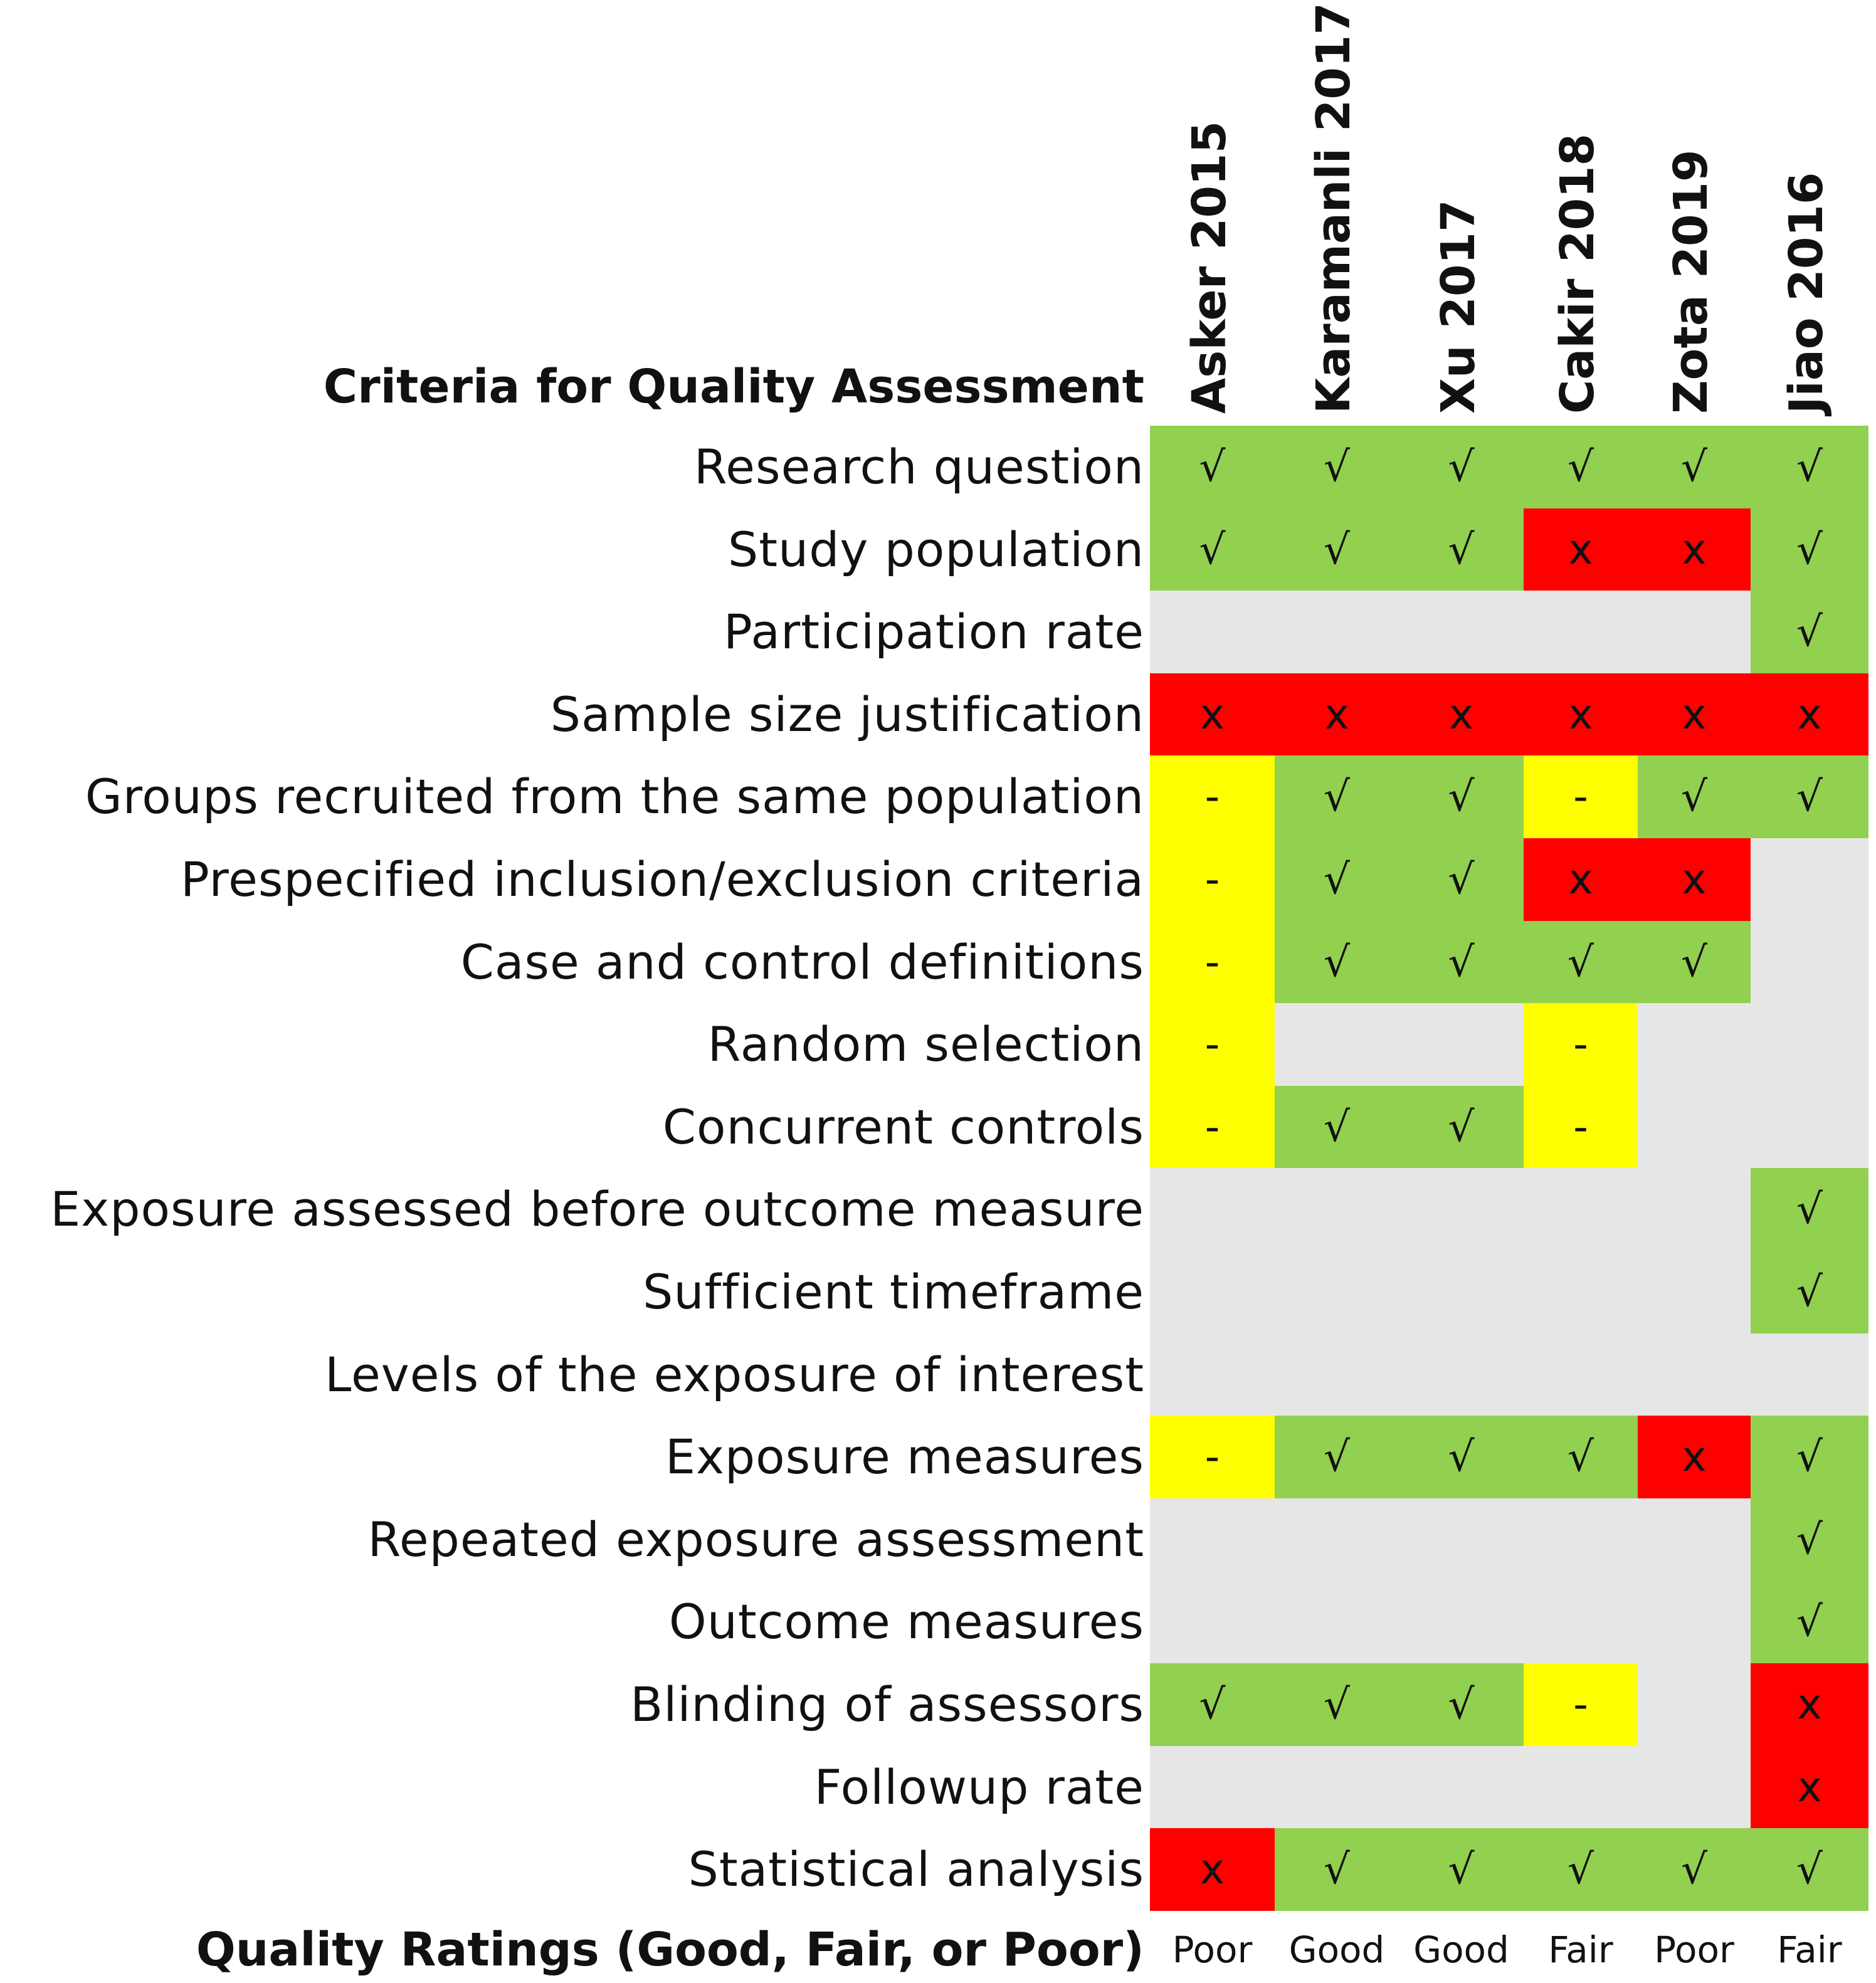 This screenshot has width=1876, height=1983. Describe the element at coordinates (847, 714) in the screenshot. I see `criterion-label: Sample size justification` at that location.